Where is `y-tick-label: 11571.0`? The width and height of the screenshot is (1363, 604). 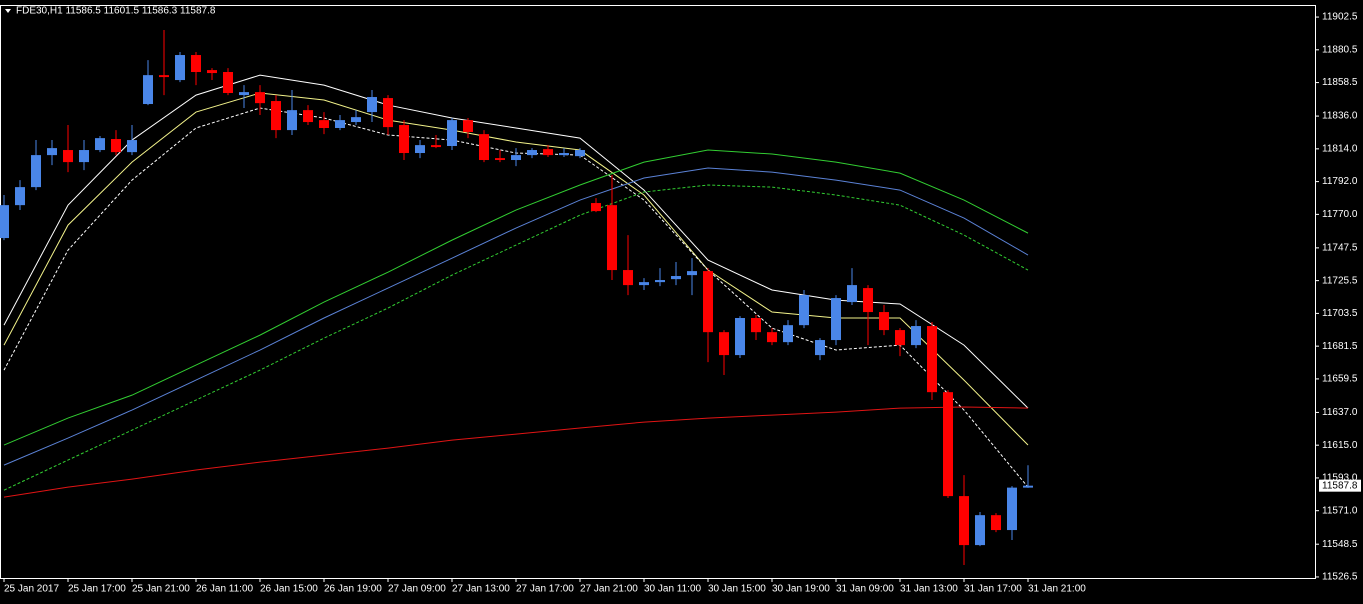
y-tick-label: 11571.0 is located at coordinates (1340, 510).